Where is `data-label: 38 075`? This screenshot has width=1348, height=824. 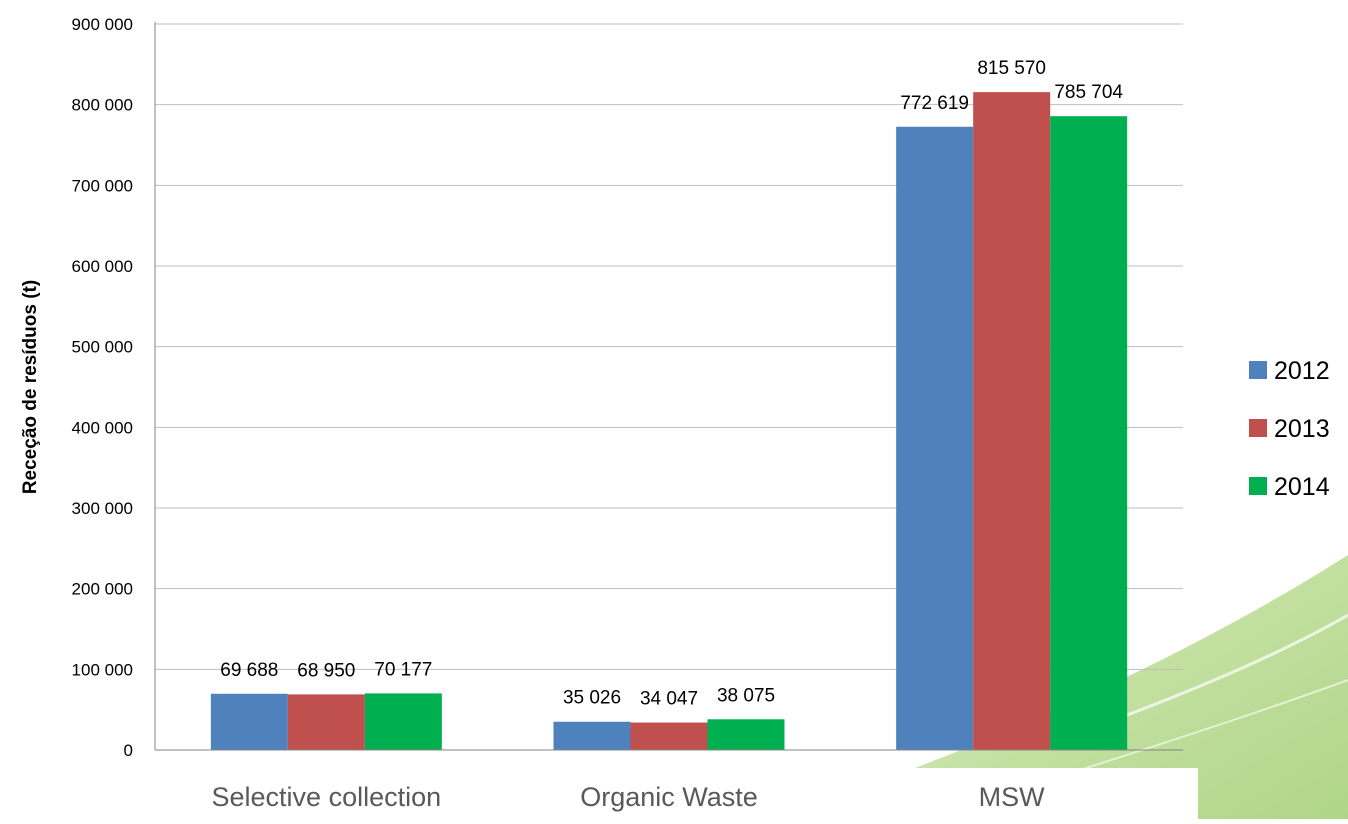 data-label: 38 075 is located at coordinates (746, 695).